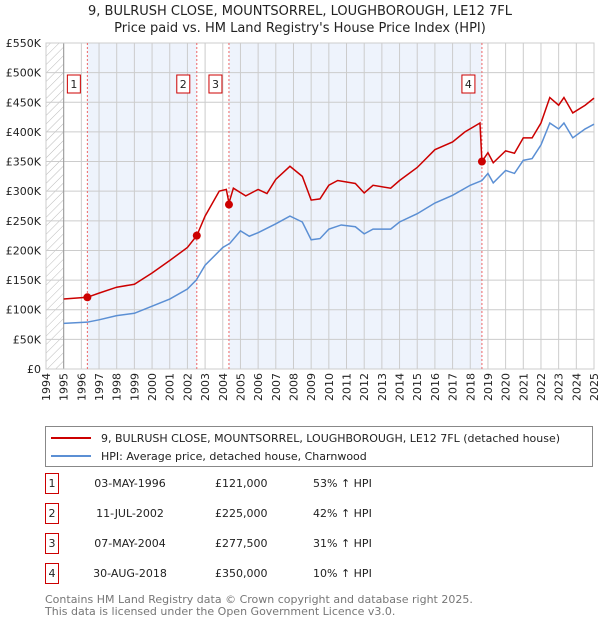 This screenshot has width=600, height=620. I want to click on x-tick-label: 1997, so click(99, 387).